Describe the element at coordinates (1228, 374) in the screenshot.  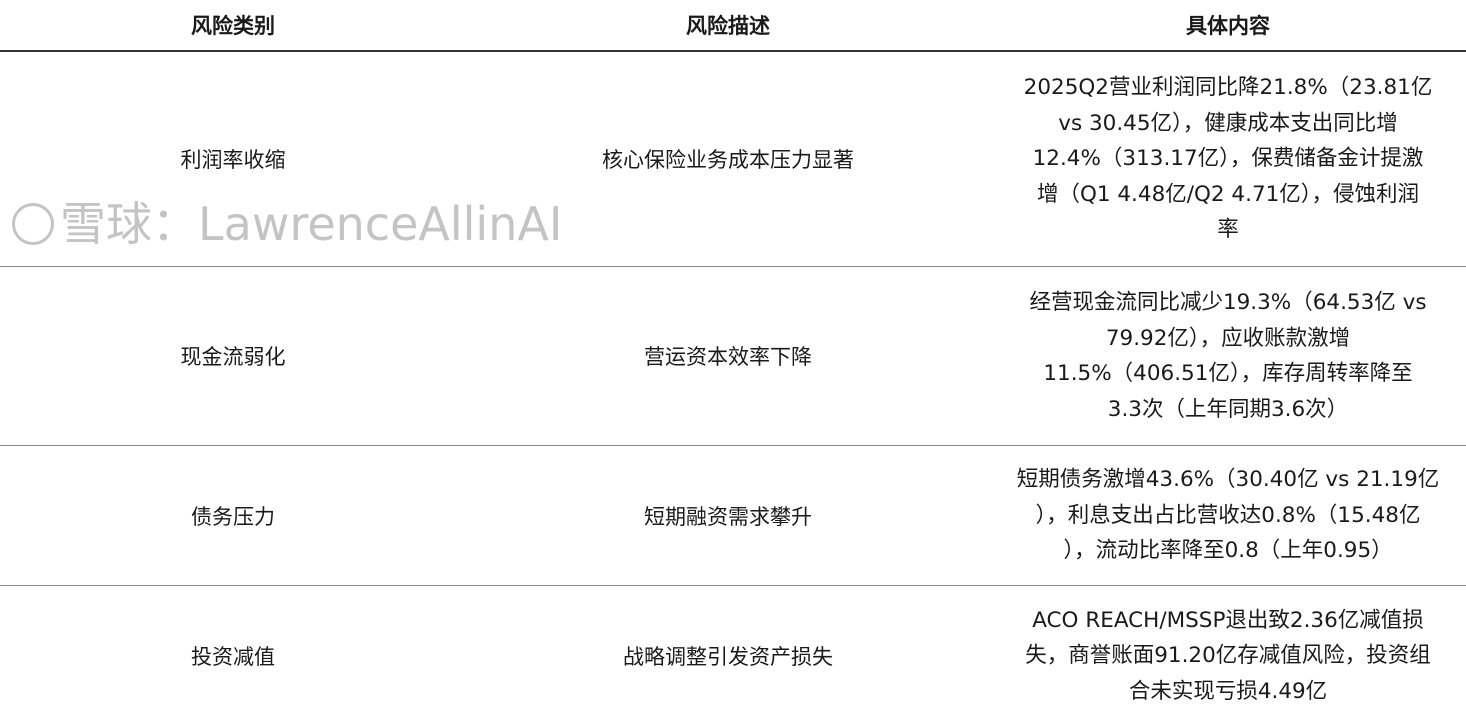
I see `content-line: 11.5%（406.51亿），库存周转率降至` at that location.